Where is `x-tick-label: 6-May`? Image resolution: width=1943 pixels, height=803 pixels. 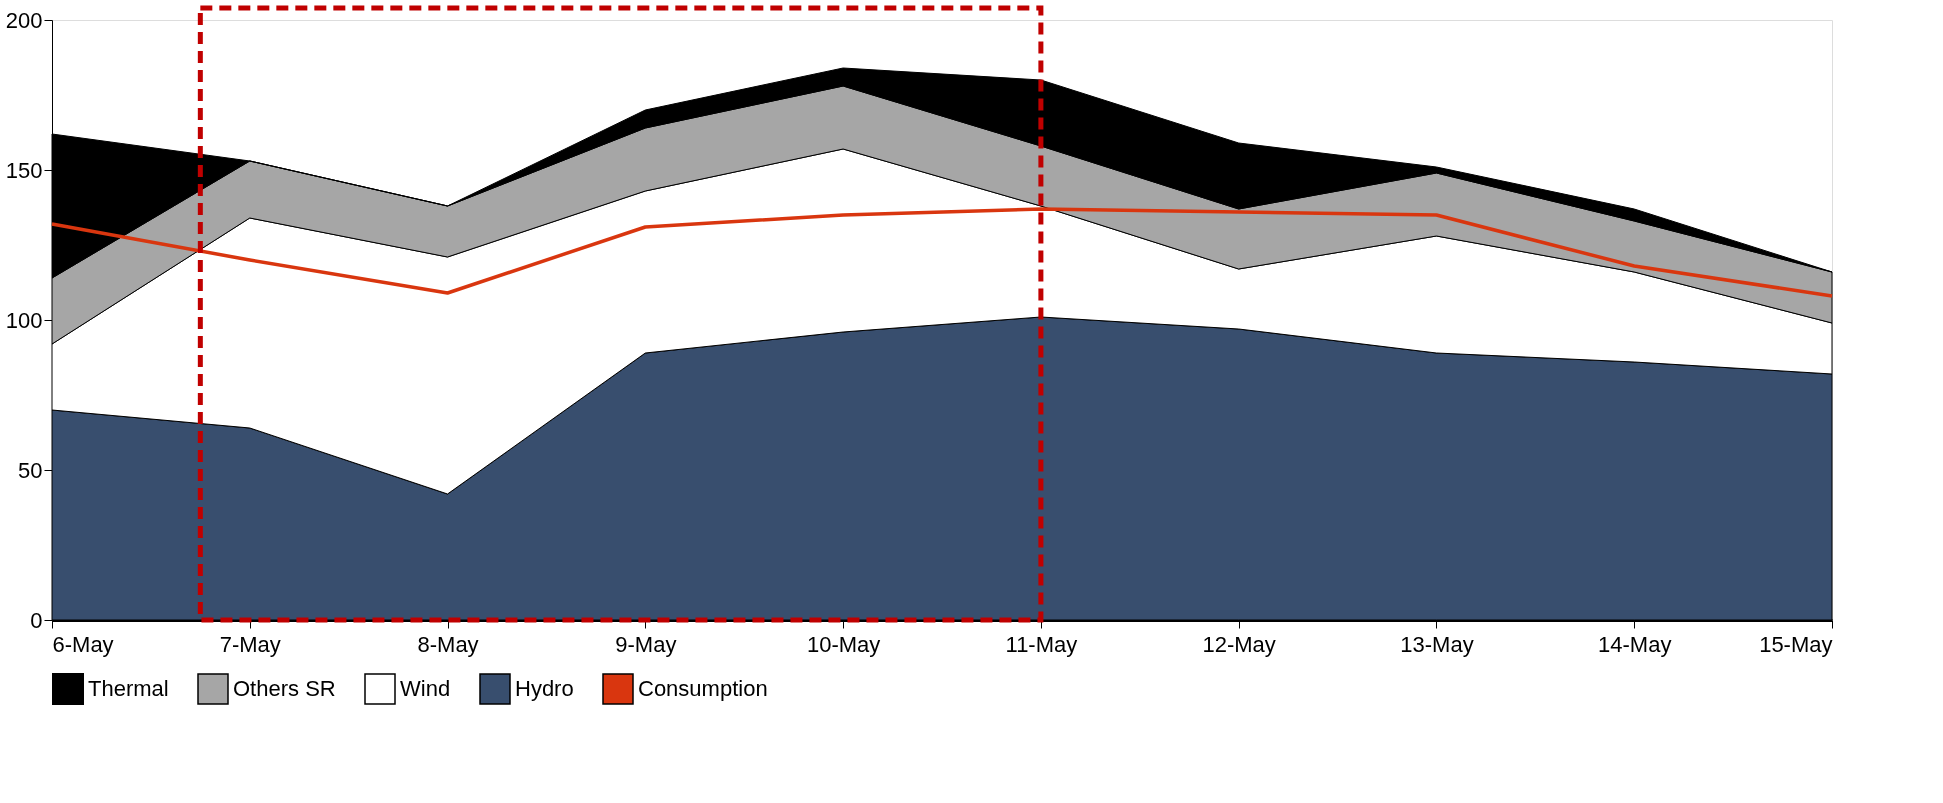 x-tick-label: 6-May is located at coordinates (83, 644).